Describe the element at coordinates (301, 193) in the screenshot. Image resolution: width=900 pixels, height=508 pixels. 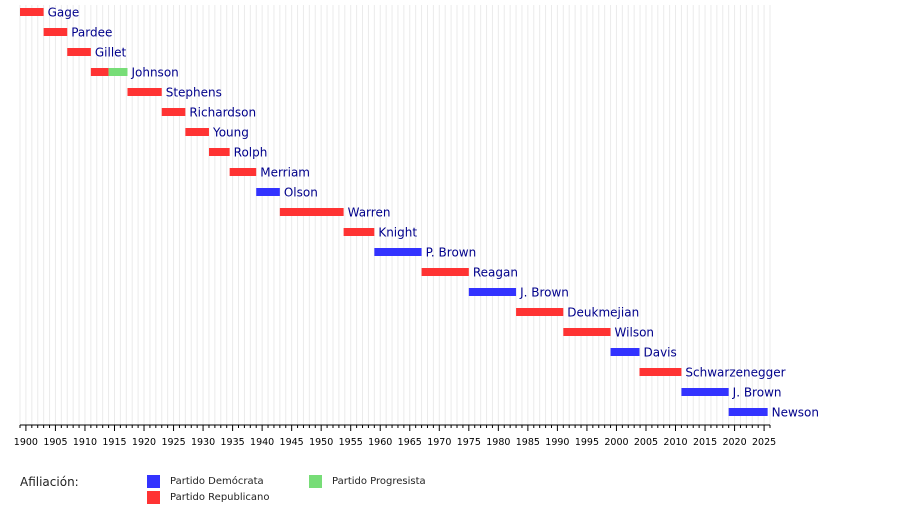
I see `governor-label: Olson` at that location.